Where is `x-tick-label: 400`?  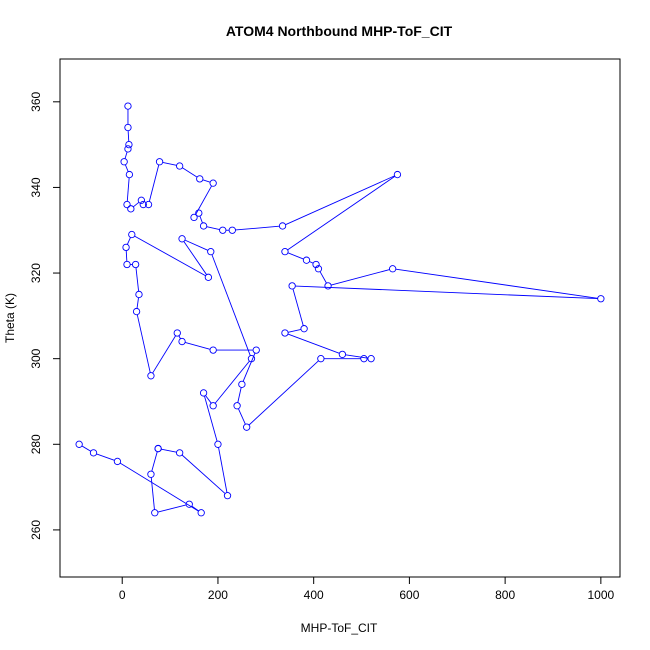
x-tick-label: 400 is located at coordinates (314, 595).